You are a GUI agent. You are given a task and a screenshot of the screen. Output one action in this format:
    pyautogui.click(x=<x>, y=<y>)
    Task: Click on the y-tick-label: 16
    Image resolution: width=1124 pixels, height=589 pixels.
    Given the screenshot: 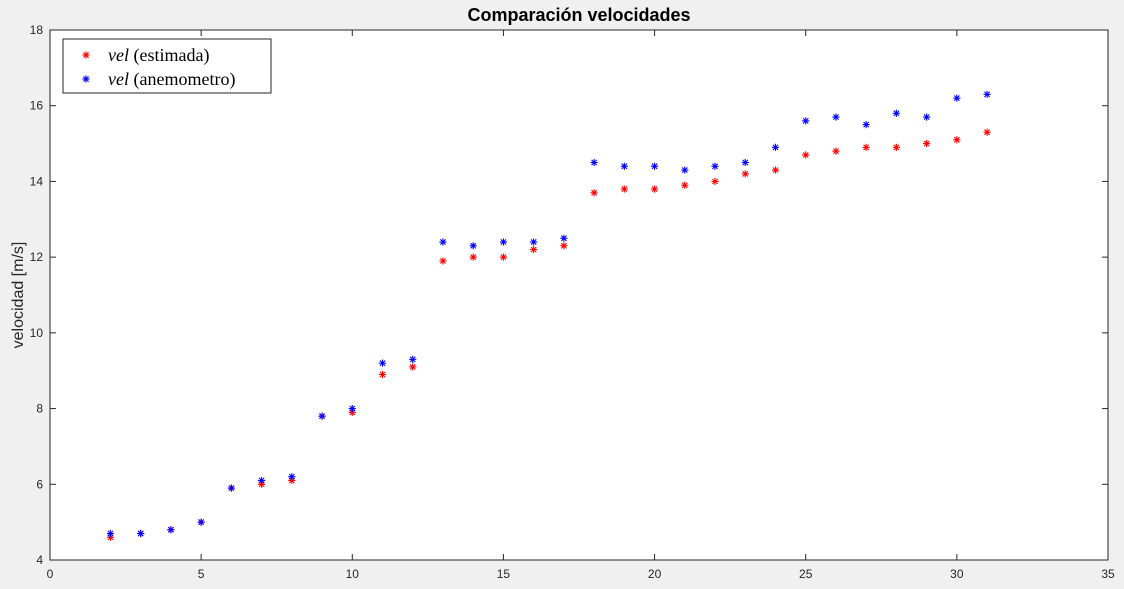 What is the action you would take?
    pyautogui.click(x=37, y=106)
    